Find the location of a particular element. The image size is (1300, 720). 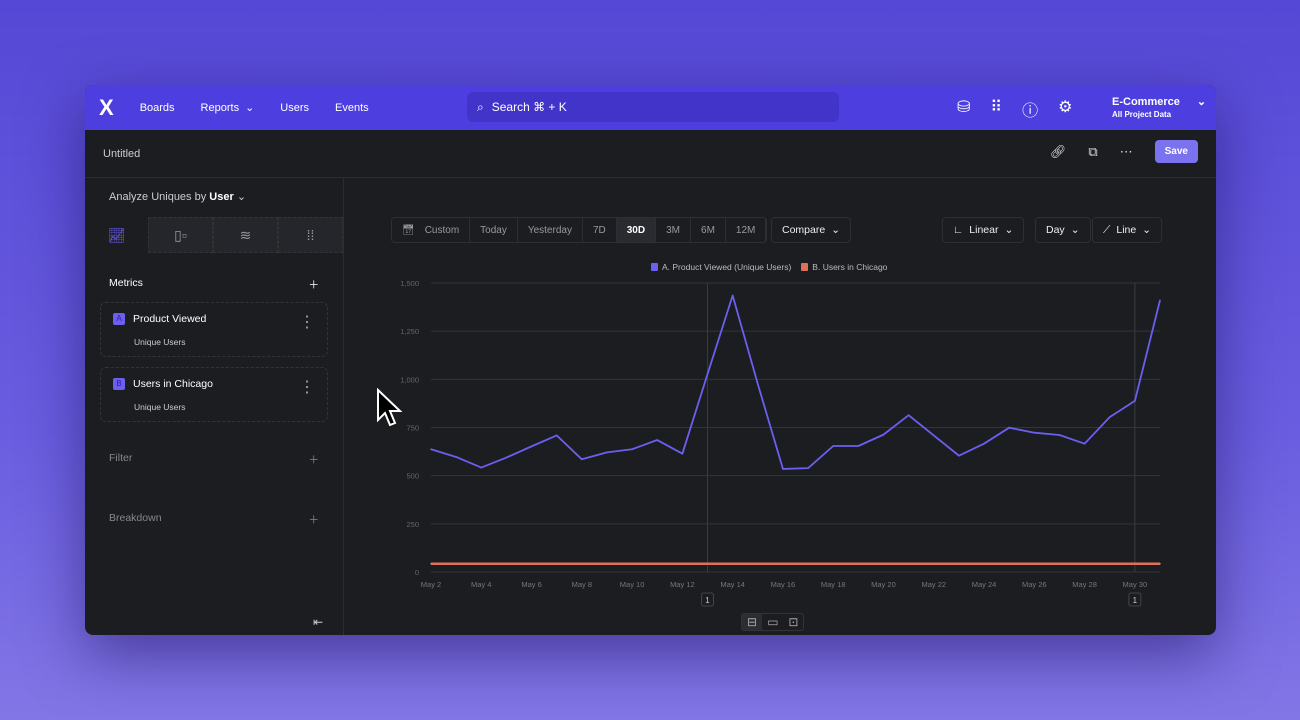

data-settings-icon: ⛁ is located at coordinates (964, 107).